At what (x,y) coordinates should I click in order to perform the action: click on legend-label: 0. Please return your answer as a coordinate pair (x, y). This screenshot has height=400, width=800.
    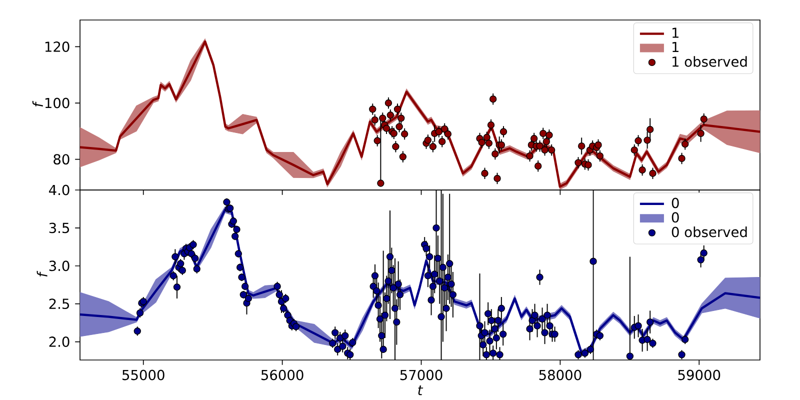
    Looking at the image, I should click on (675, 203).